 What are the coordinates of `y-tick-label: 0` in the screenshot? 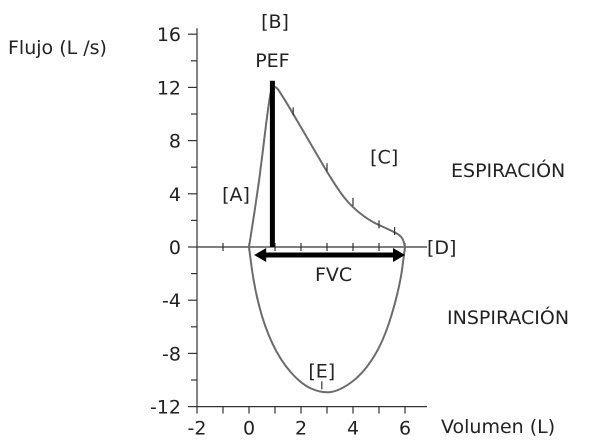 It's located at (175, 248).